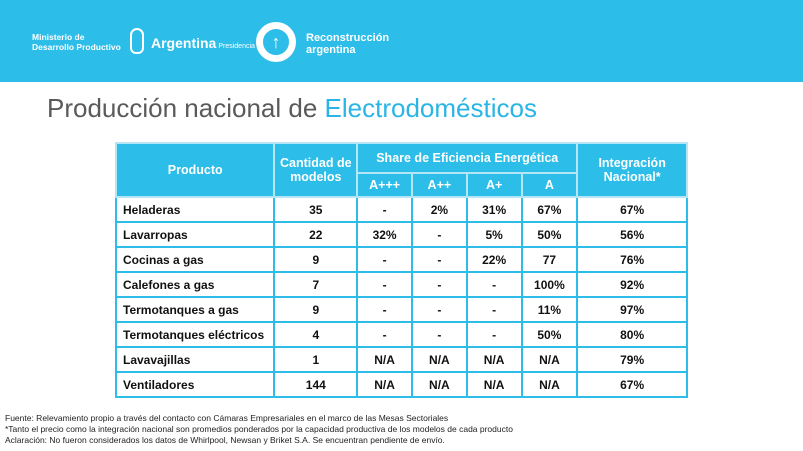 This screenshot has height=451, width=803. What do you see at coordinates (549, 284) in the screenshot?
I see `table-cell: 100%` at bounding box center [549, 284].